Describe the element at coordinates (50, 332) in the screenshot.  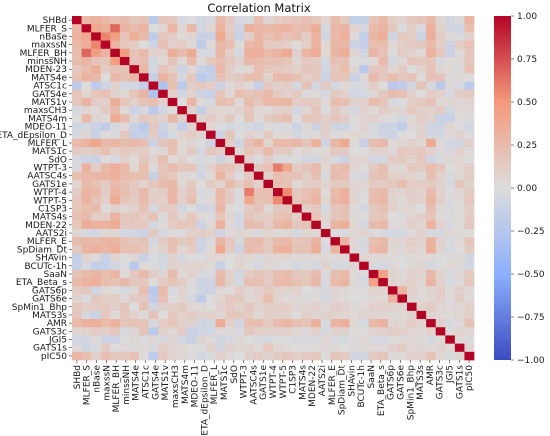
I see `y-tick-label: GATS3c` at that location.